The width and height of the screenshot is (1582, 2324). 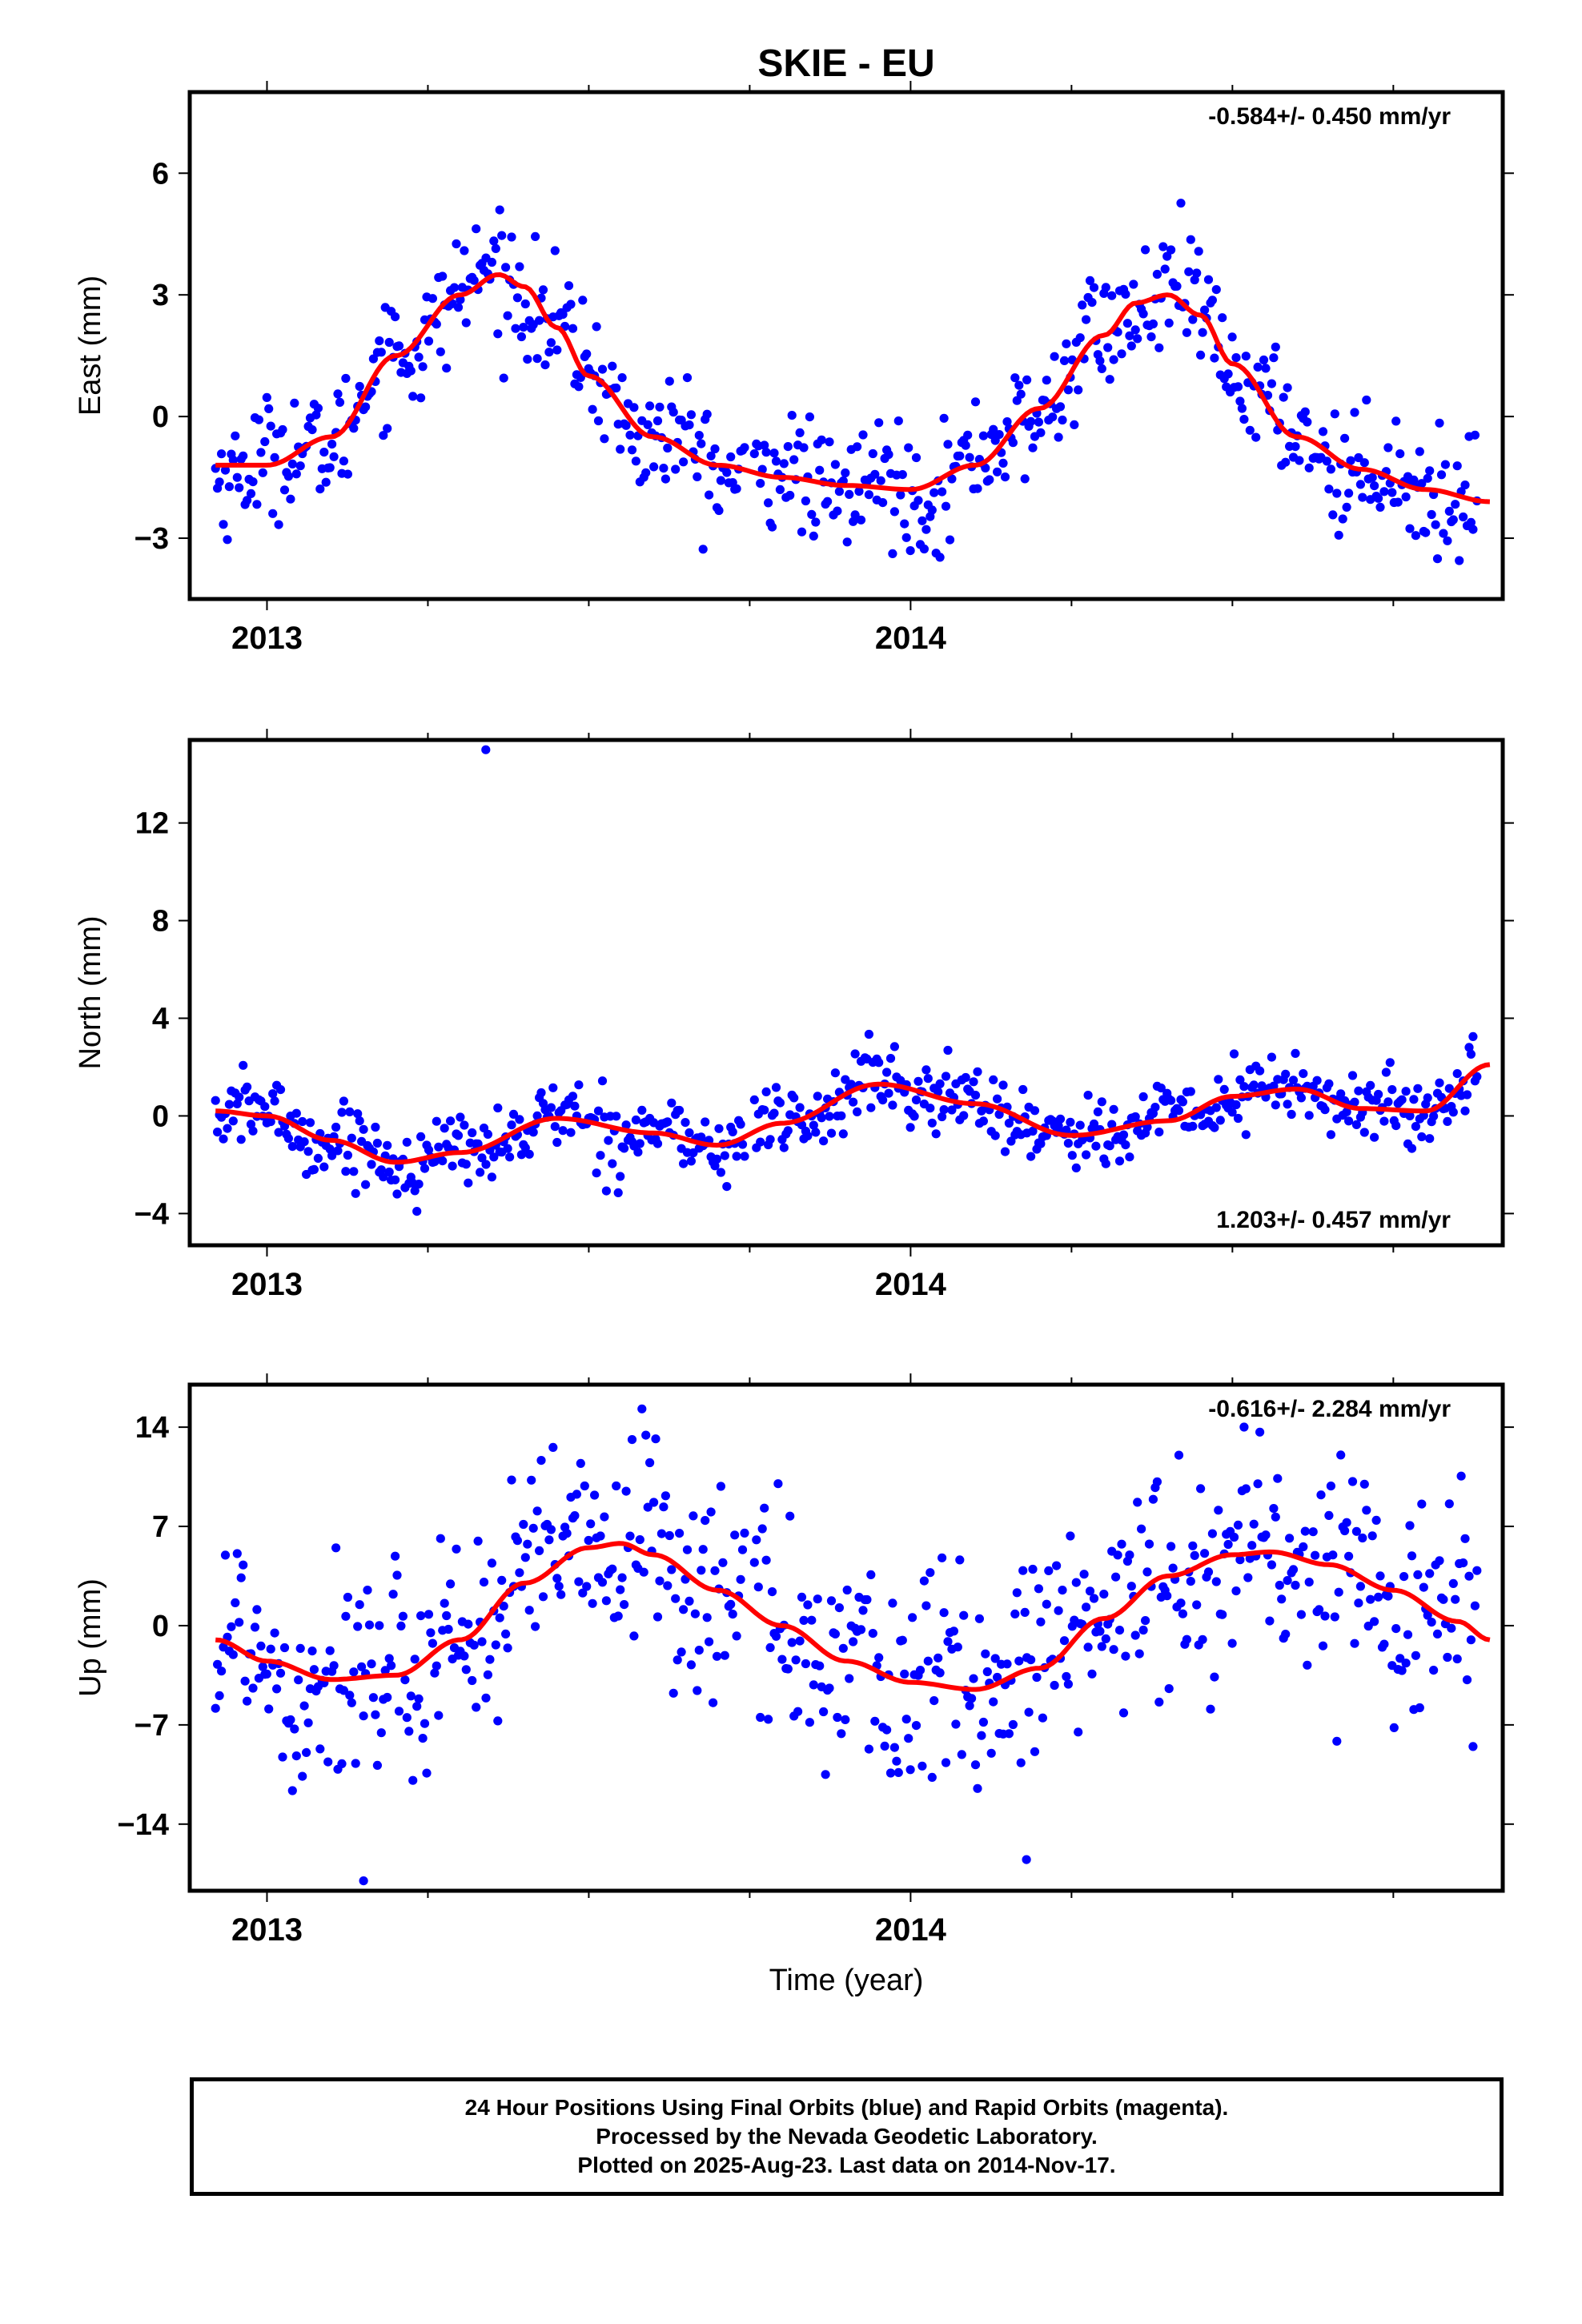 I want to click on y-tick-label: −3, so click(x=152, y=539).